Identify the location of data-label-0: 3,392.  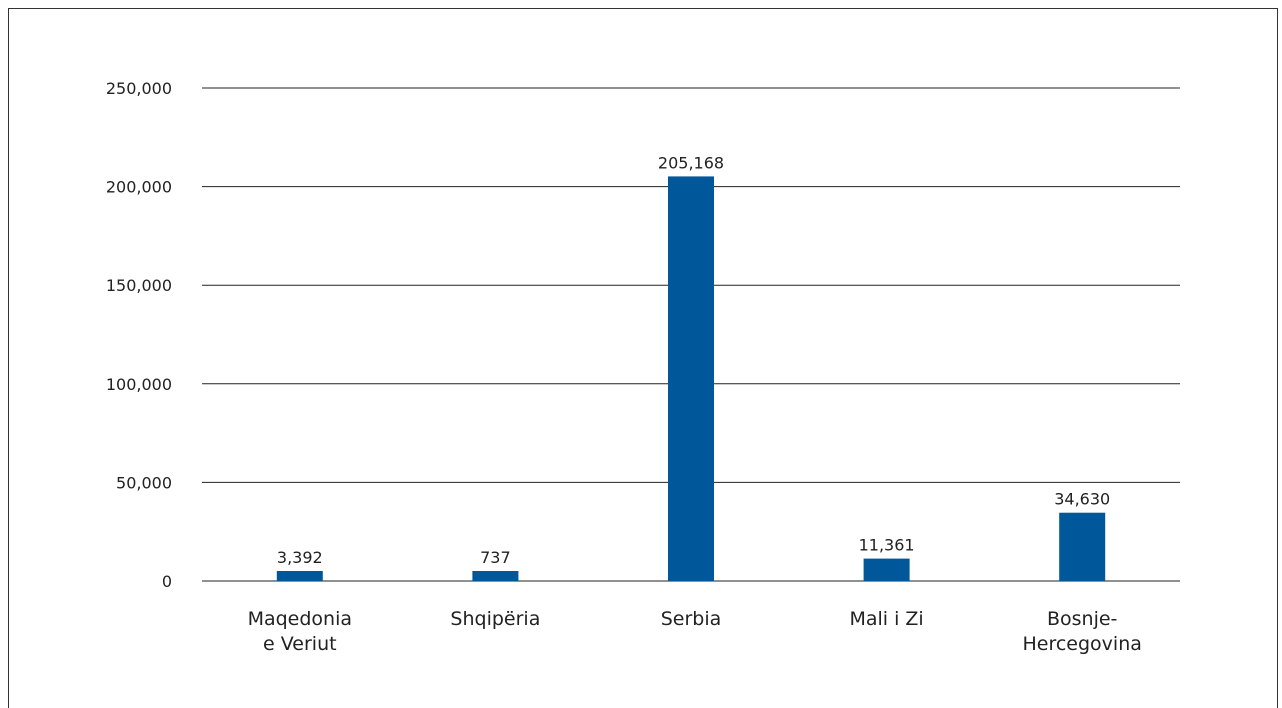
(300, 557).